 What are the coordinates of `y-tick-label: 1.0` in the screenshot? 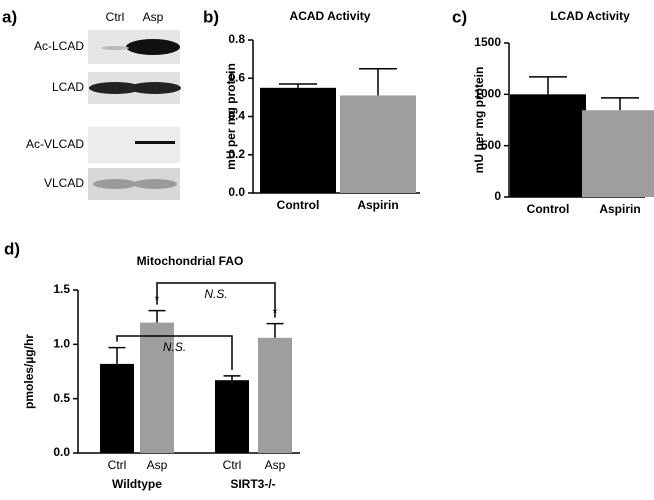 It's located at (61, 344).